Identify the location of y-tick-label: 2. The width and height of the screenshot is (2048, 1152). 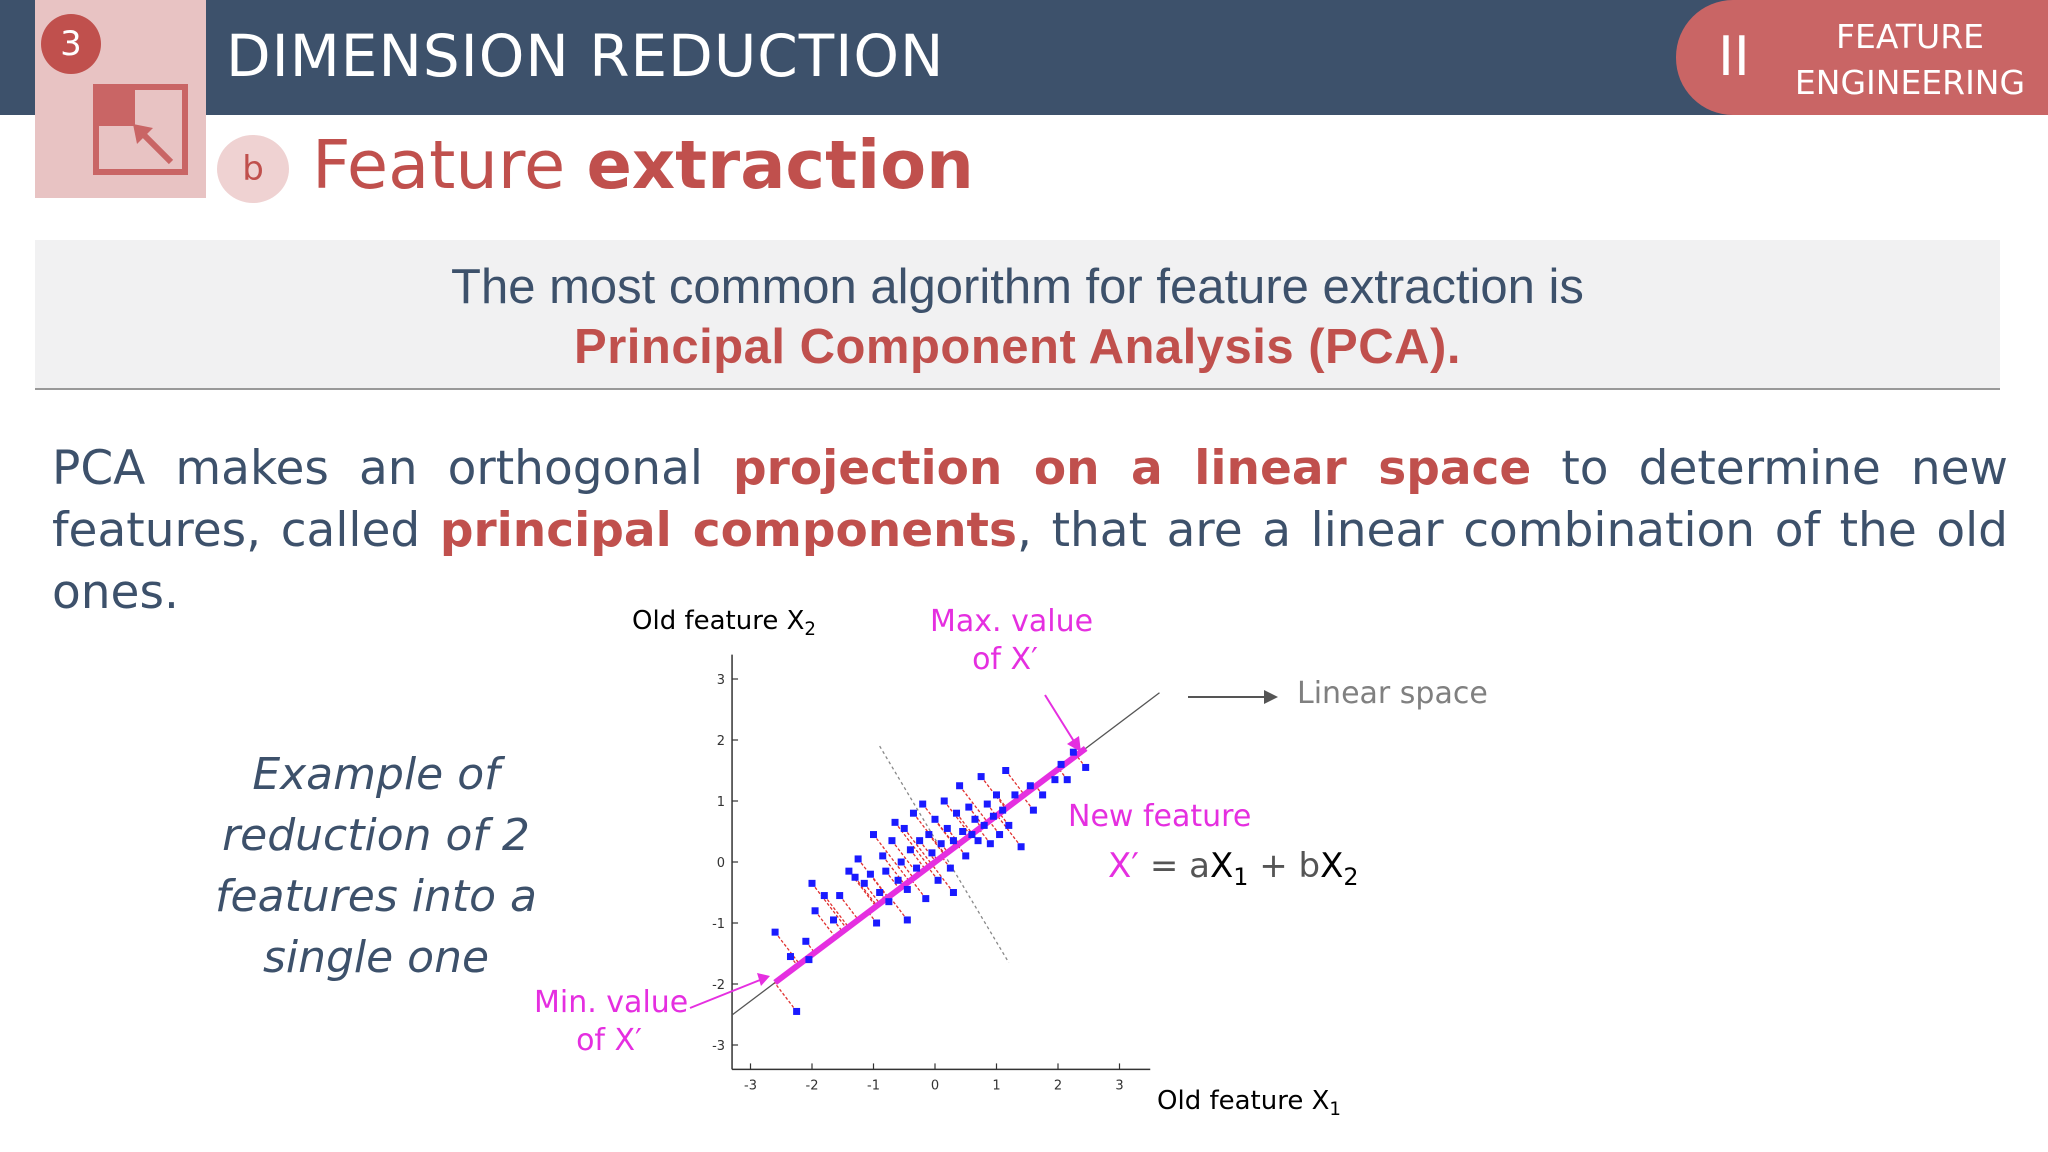
(721, 741).